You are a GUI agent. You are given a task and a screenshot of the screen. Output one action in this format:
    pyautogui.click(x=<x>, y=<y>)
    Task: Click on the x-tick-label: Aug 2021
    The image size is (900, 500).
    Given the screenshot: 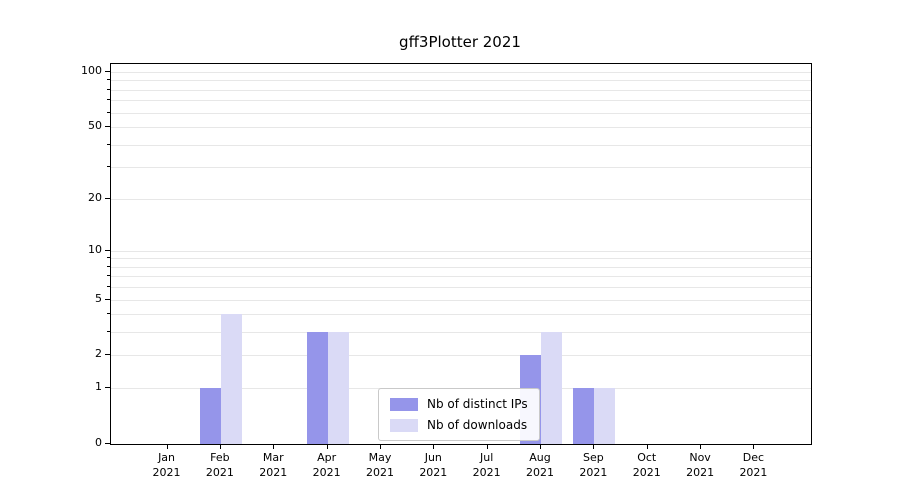 What is the action you would take?
    pyautogui.click(x=540, y=466)
    